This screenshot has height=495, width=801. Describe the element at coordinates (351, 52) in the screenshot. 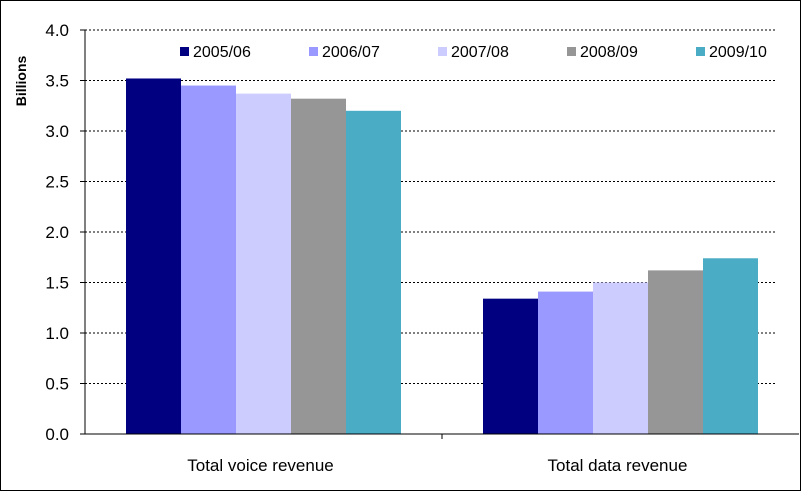

I see `legend-label: 2006/07` at that location.